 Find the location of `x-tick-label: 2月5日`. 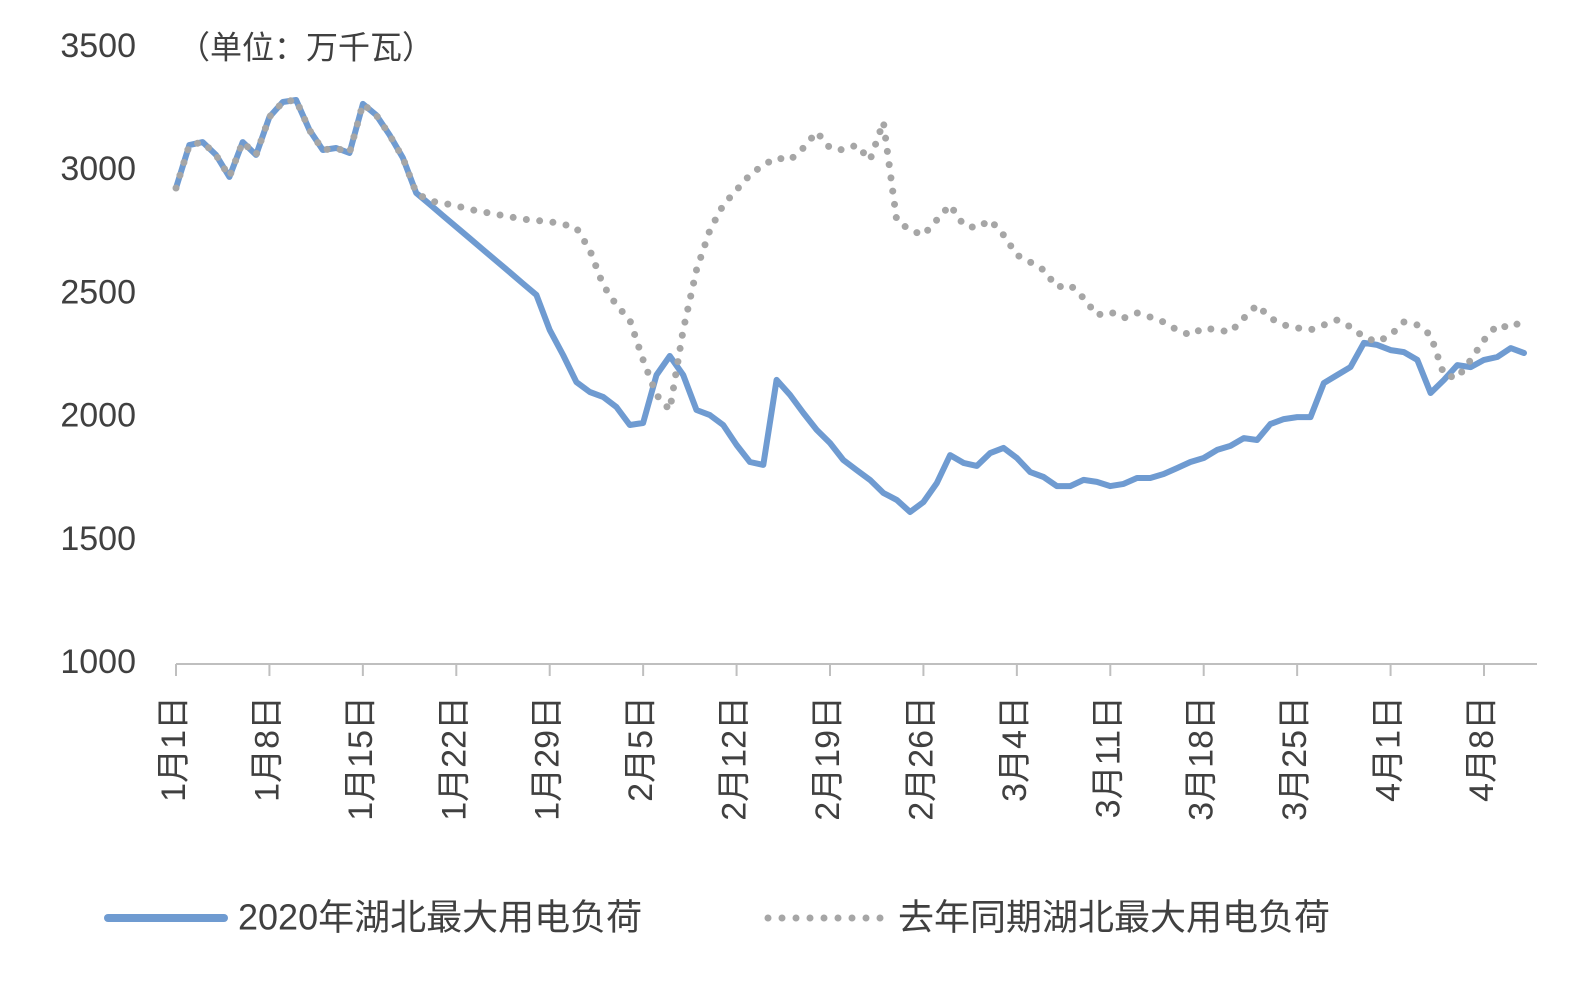

x-tick-label: 2月5日 is located at coordinates (641, 749).